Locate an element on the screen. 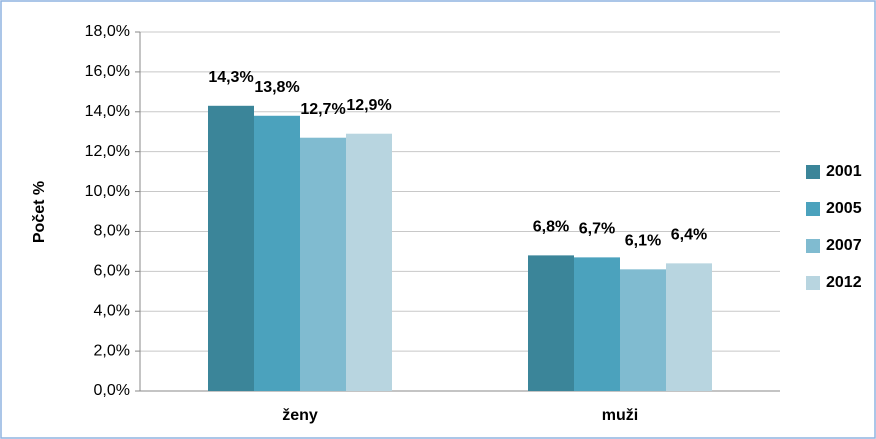  y-tick-label: 14,0% is located at coordinates (107, 111).